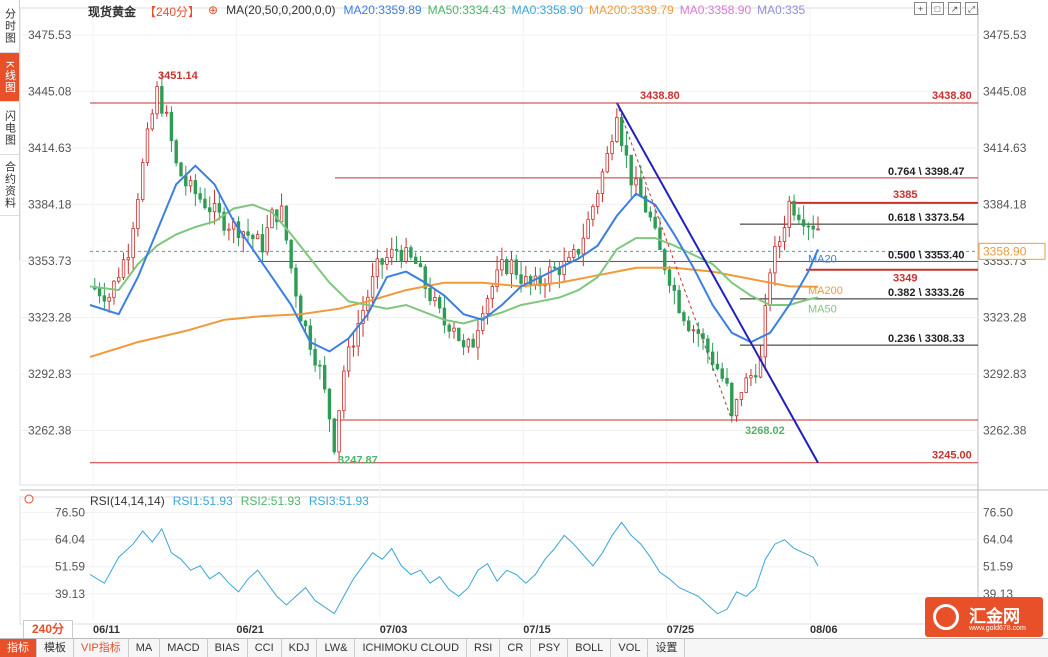  Describe the element at coordinates (946, 8) in the screenshot. I see `window-controls: + □ ↗ ⤢` at that location.